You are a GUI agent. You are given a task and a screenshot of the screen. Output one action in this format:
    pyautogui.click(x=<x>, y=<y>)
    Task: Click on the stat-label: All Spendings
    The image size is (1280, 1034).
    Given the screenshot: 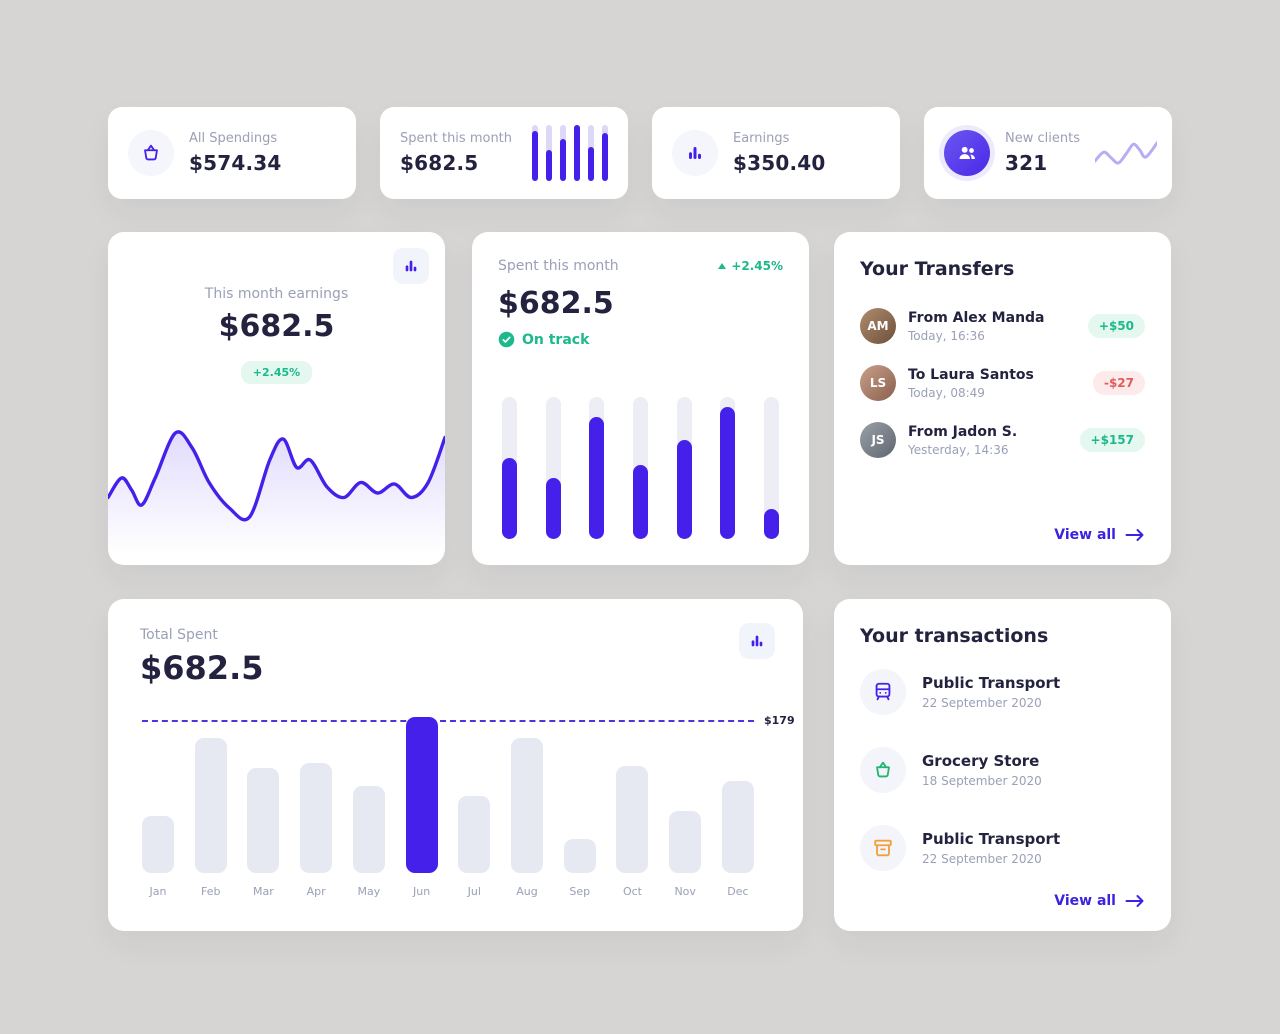 What is the action you would take?
    pyautogui.click(x=233, y=138)
    